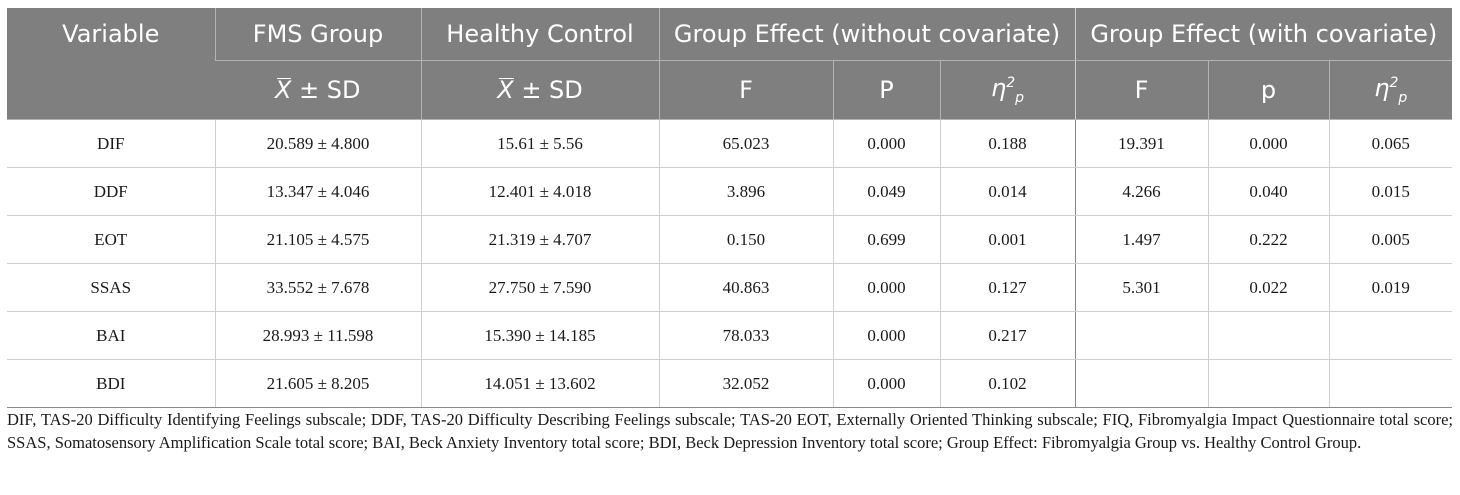 This screenshot has height=495, width=1460. Describe the element at coordinates (111, 383) in the screenshot. I see `cell-variable: BDI` at that location.